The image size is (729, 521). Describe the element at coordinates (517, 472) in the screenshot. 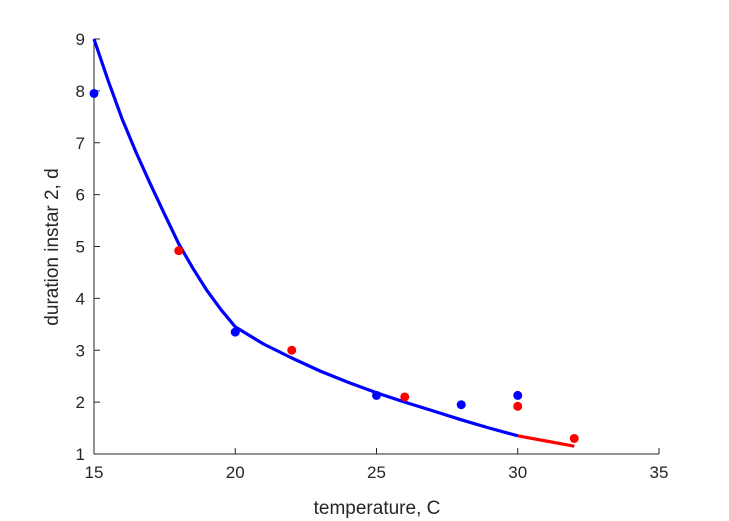

I see `x-tick-label: 30` at that location.